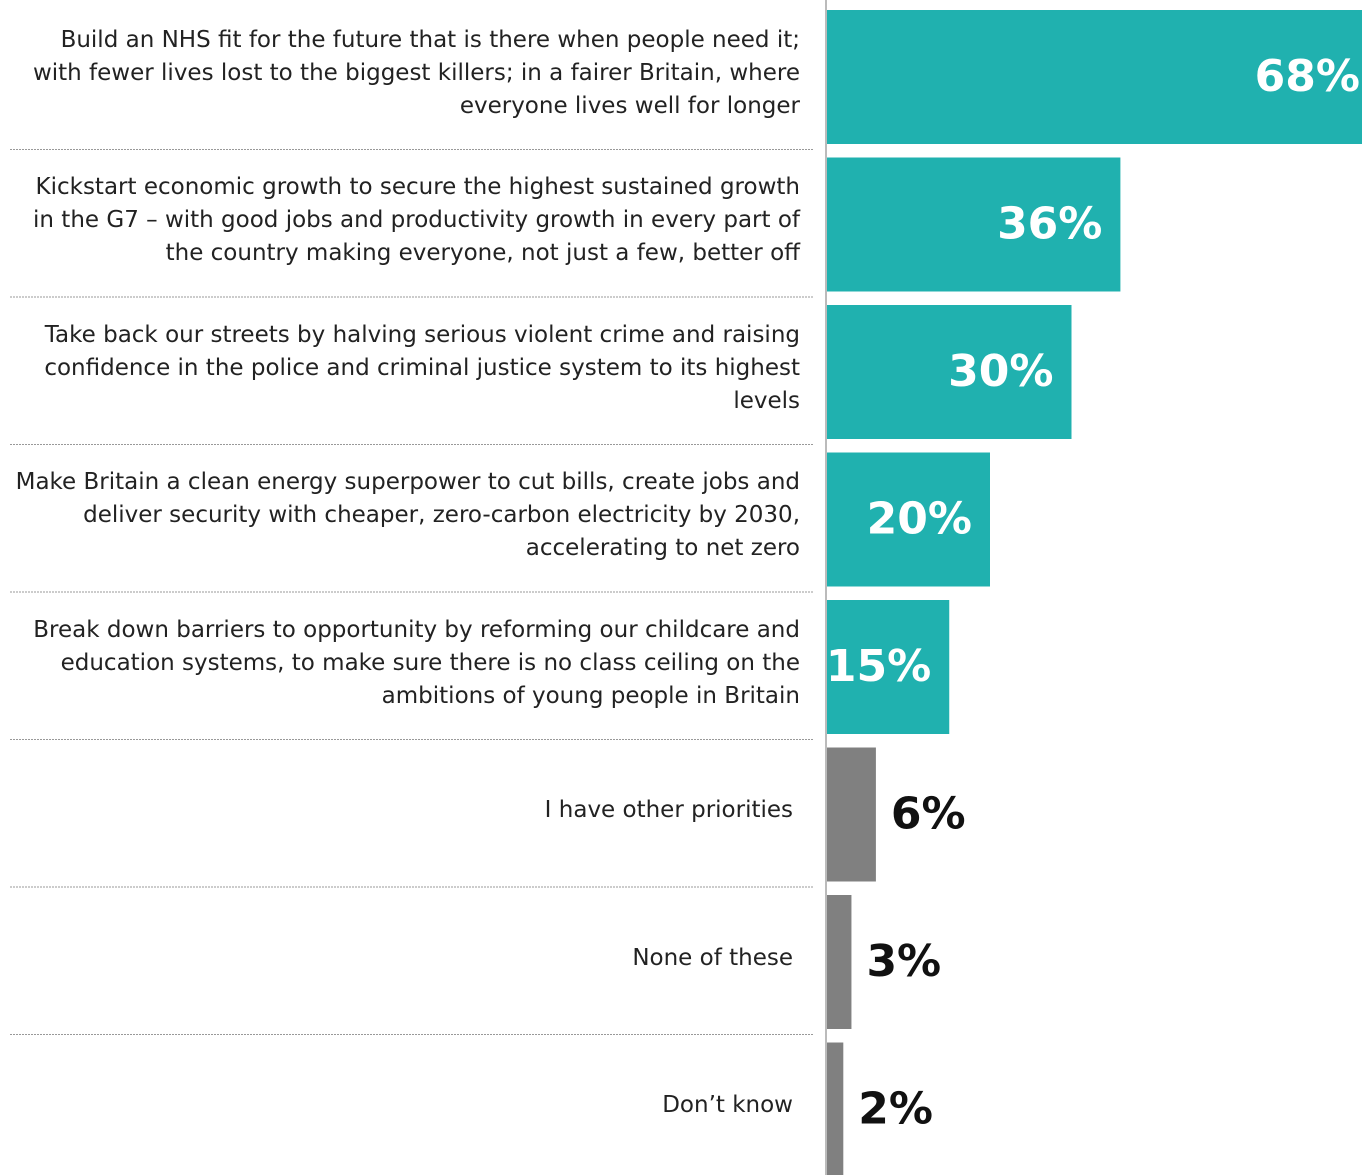 The image size is (1362, 1175). What do you see at coordinates (928, 814) in the screenshot?
I see `value-label: 6%` at bounding box center [928, 814].